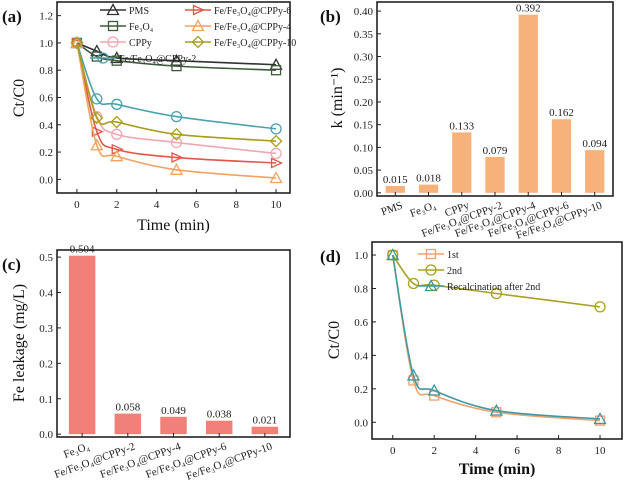  What do you see at coordinates (495, 151) in the screenshot?
I see `bar-value-label: 0.079` at bounding box center [495, 151].